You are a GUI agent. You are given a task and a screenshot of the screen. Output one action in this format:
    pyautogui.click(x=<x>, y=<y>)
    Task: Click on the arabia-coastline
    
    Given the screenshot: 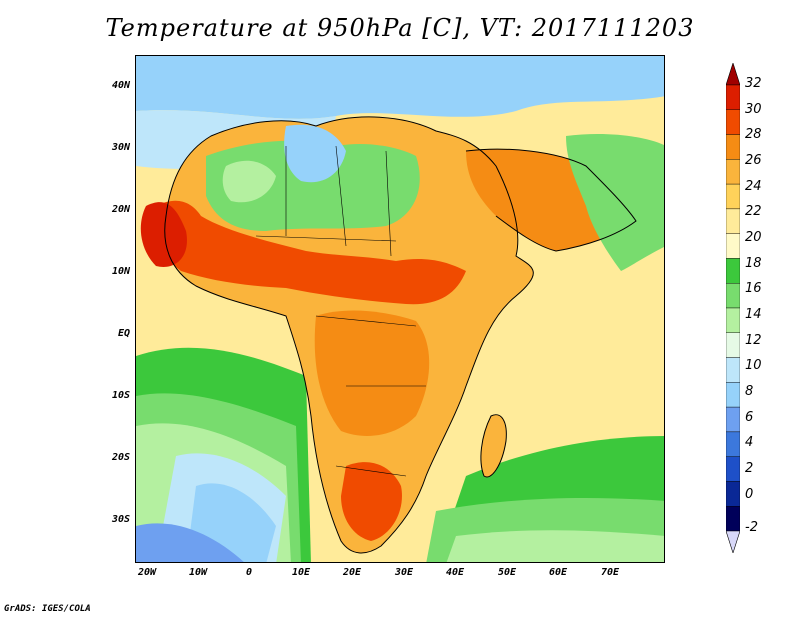 What is the action you would take?
    pyautogui.click(x=551, y=200)
    